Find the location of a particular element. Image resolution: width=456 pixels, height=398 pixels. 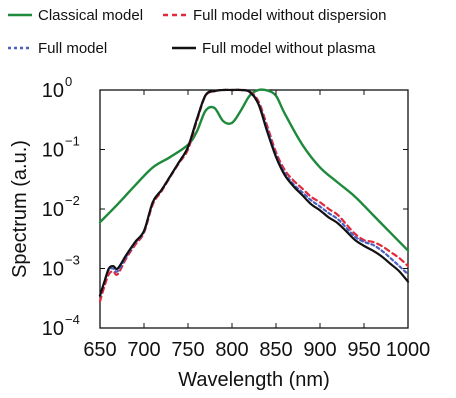

y-tick-label-exponent: −3 is located at coordinates (72, 260).